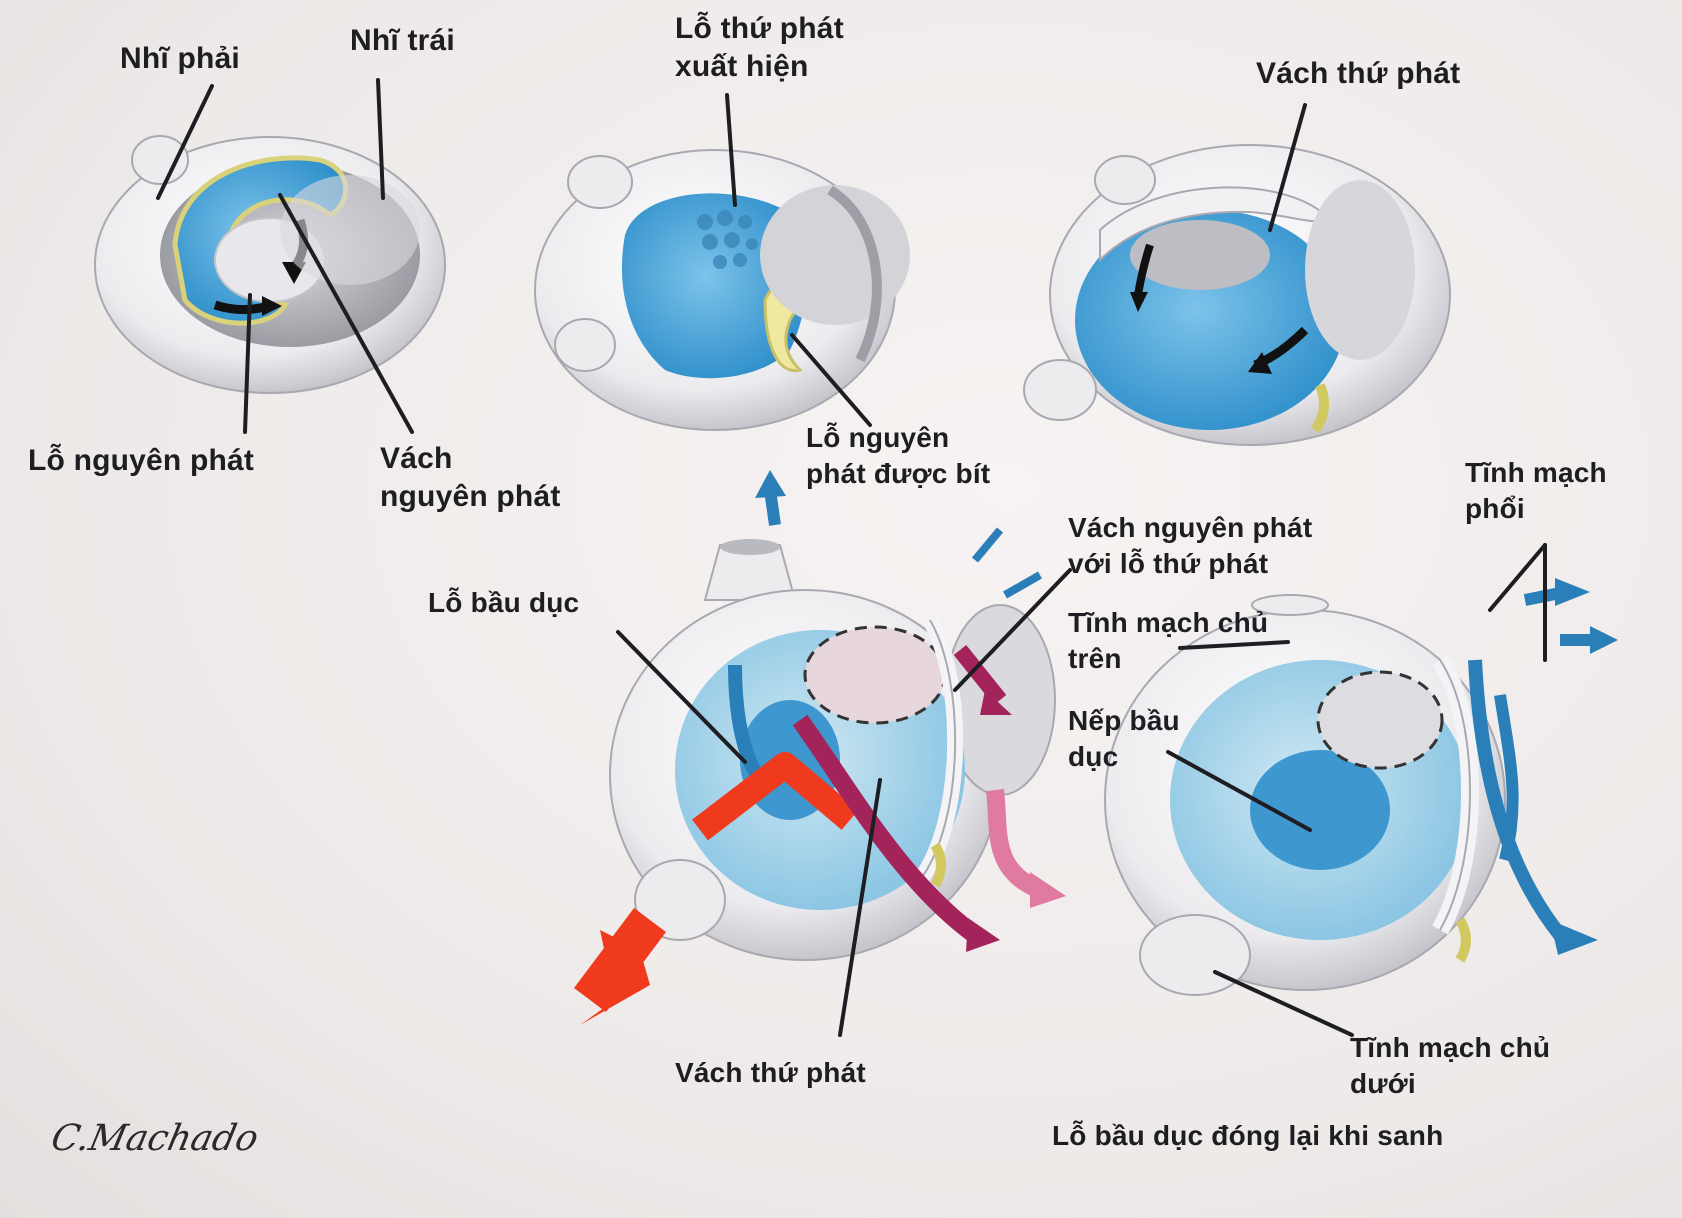 The height and width of the screenshot is (1218, 1682). What do you see at coordinates (1358, 73) in the screenshot?
I see `label-vach-thu-phat-top: Vách thứ phát` at bounding box center [1358, 73].